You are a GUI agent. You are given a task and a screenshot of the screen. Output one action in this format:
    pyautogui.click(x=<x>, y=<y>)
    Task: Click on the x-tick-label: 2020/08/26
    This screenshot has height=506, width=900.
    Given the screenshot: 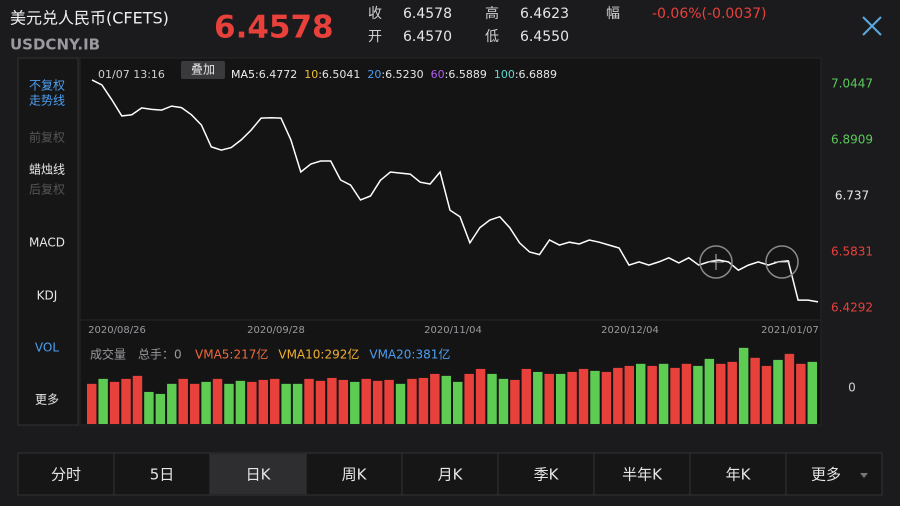 What is the action you would take?
    pyautogui.click(x=117, y=330)
    